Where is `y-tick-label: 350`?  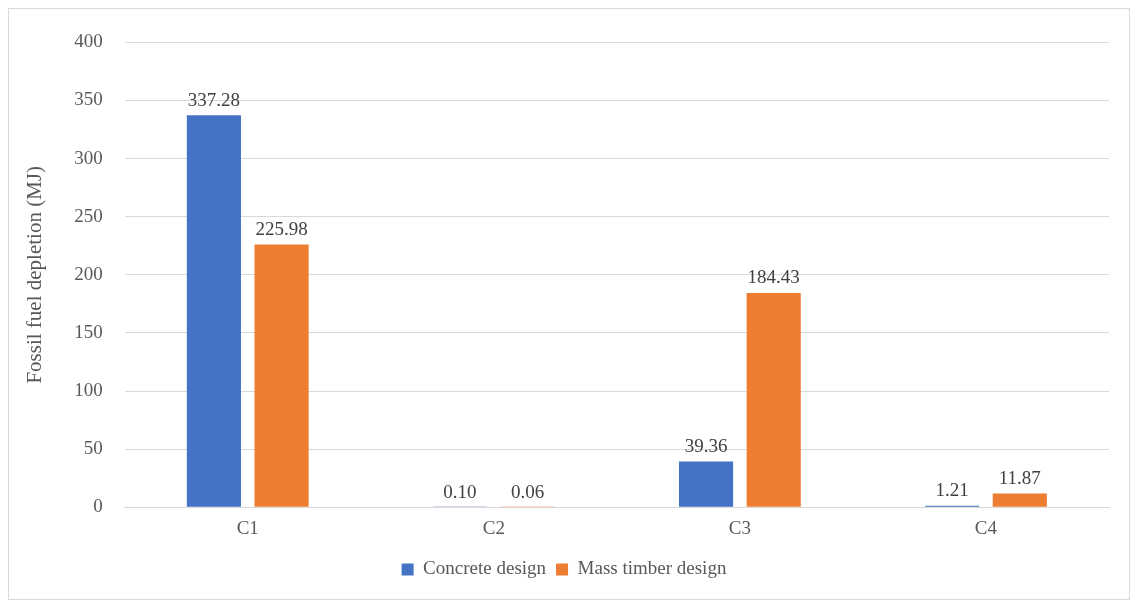 y-tick-label: 350 is located at coordinates (88, 99).